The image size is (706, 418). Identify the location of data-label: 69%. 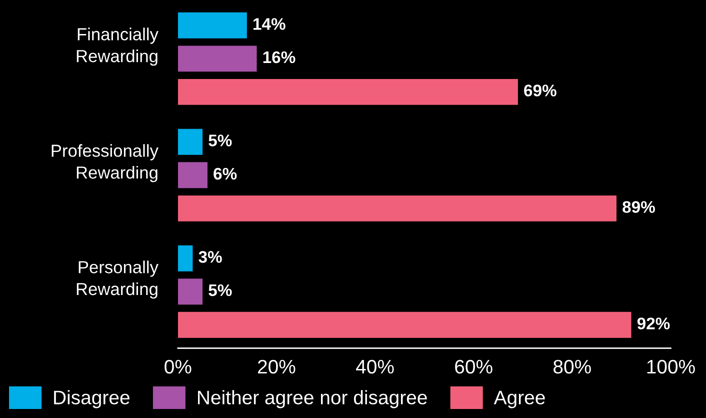
(540, 90).